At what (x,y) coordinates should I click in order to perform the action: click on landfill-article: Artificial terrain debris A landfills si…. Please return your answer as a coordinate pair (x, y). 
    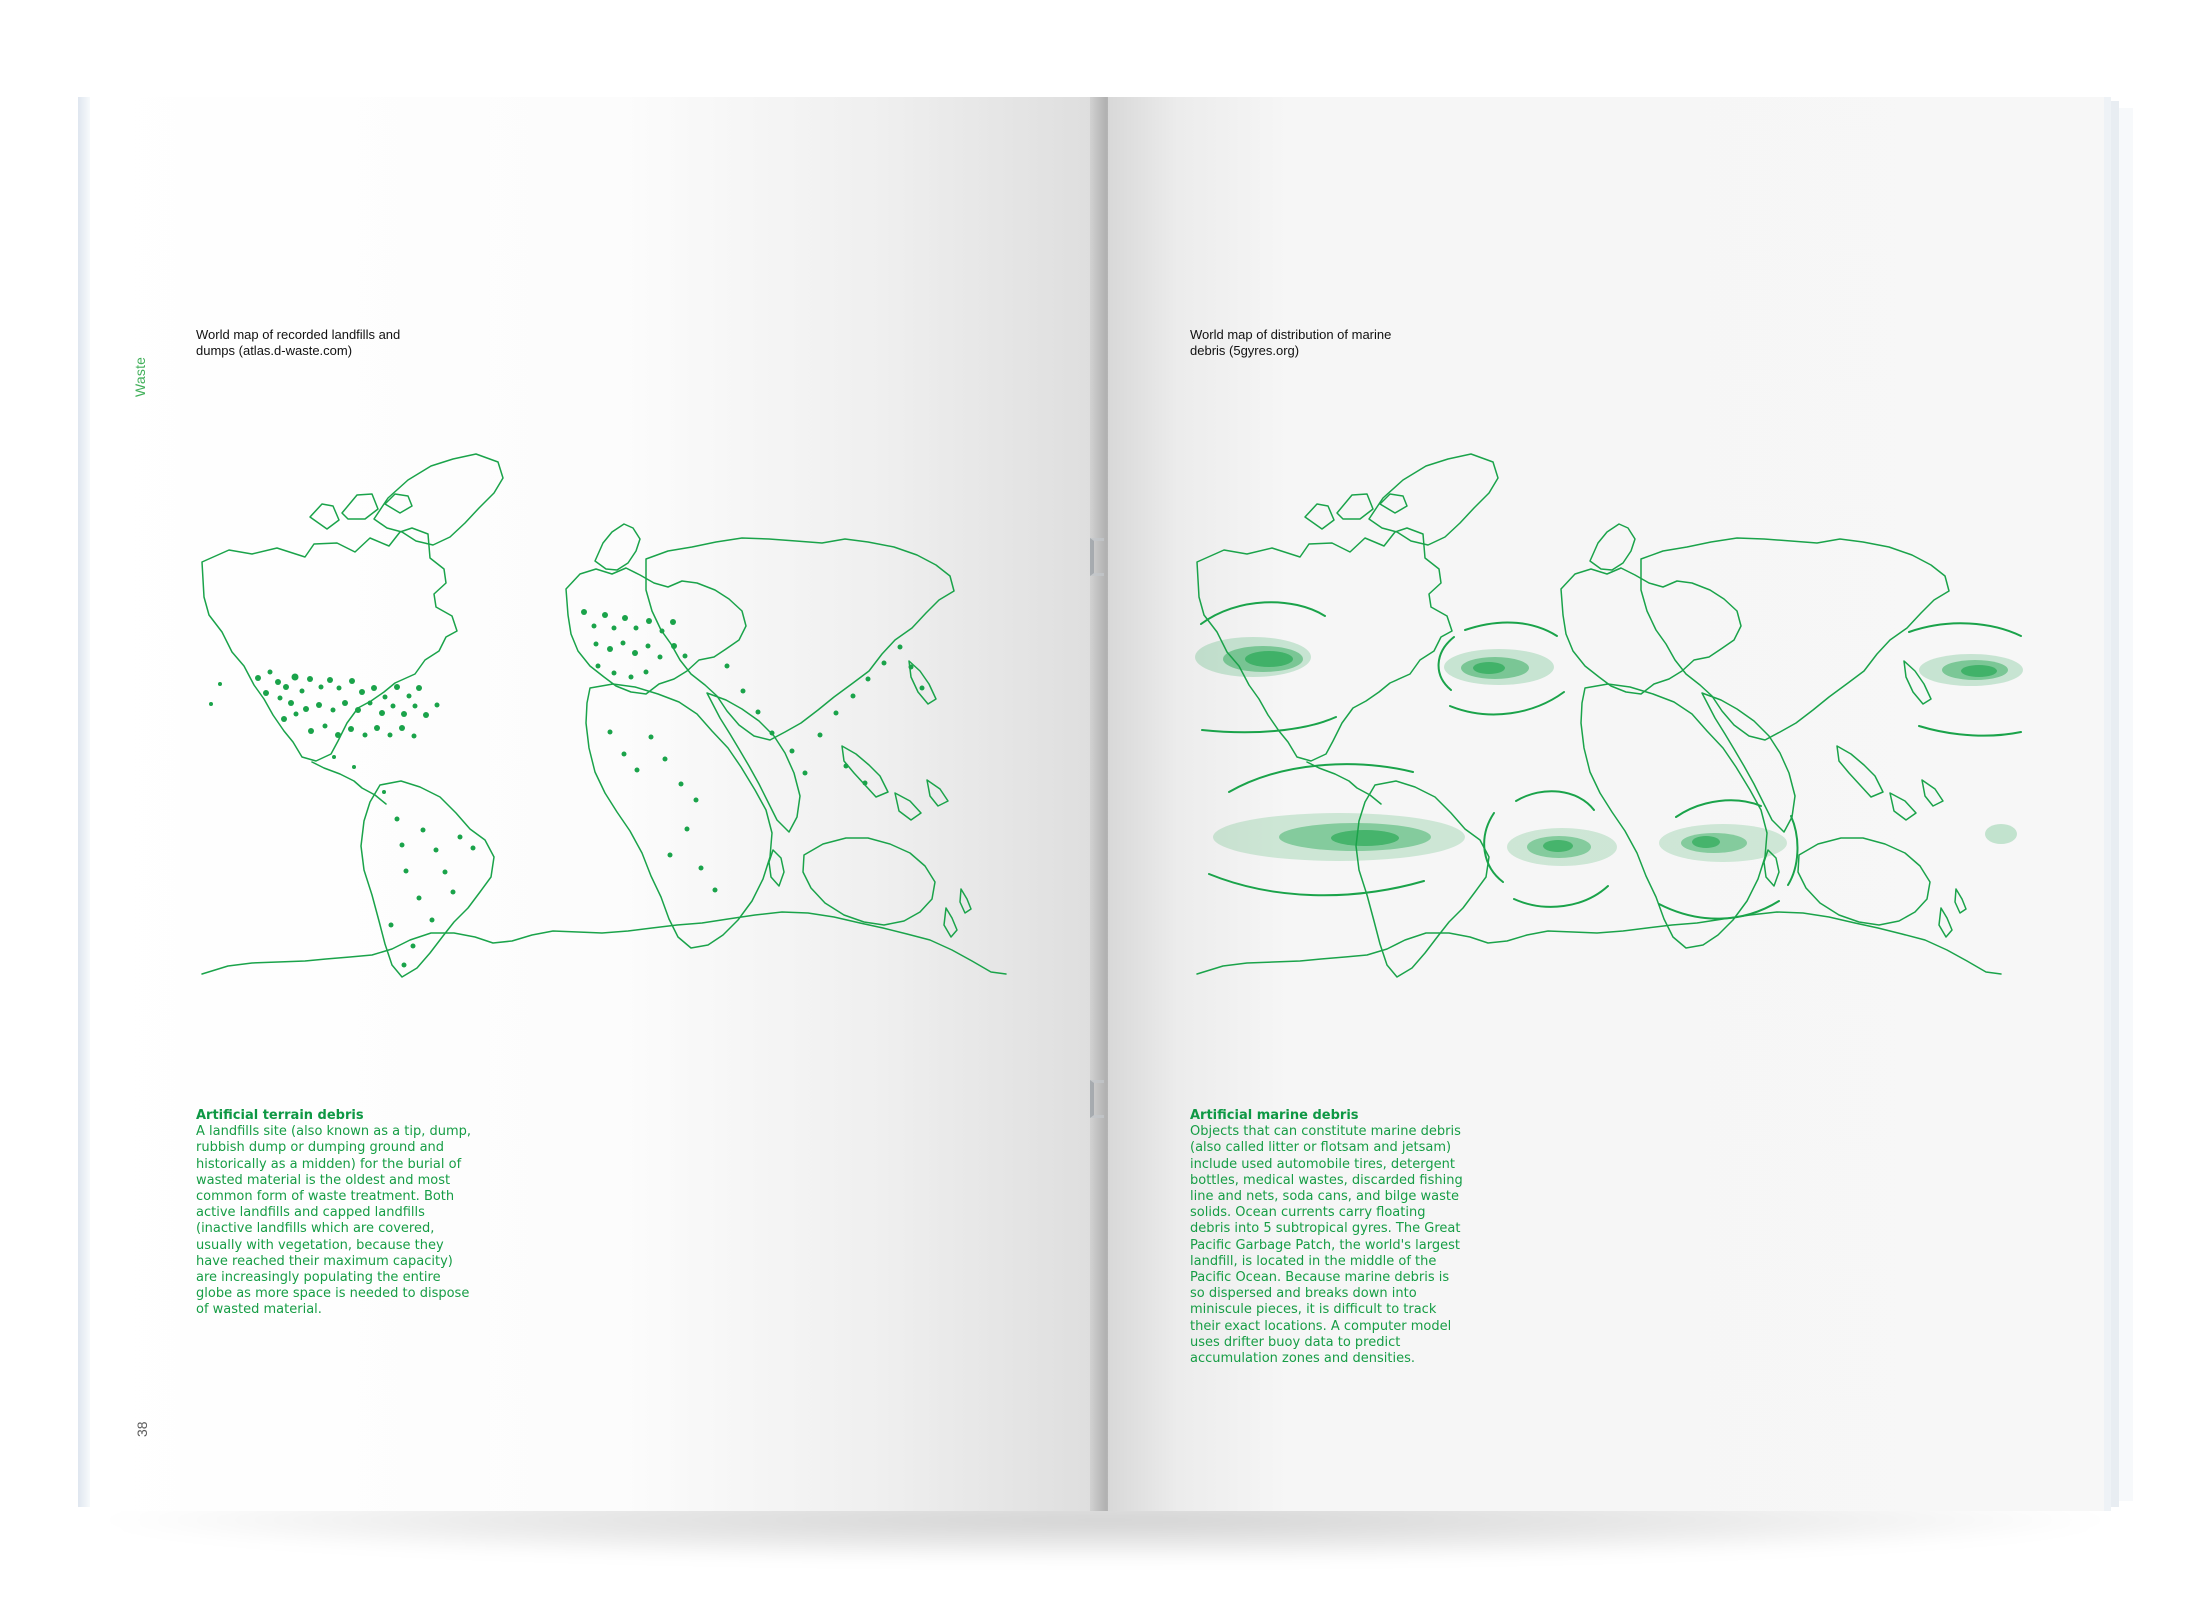
    Looking at the image, I should click on (333, 1213).